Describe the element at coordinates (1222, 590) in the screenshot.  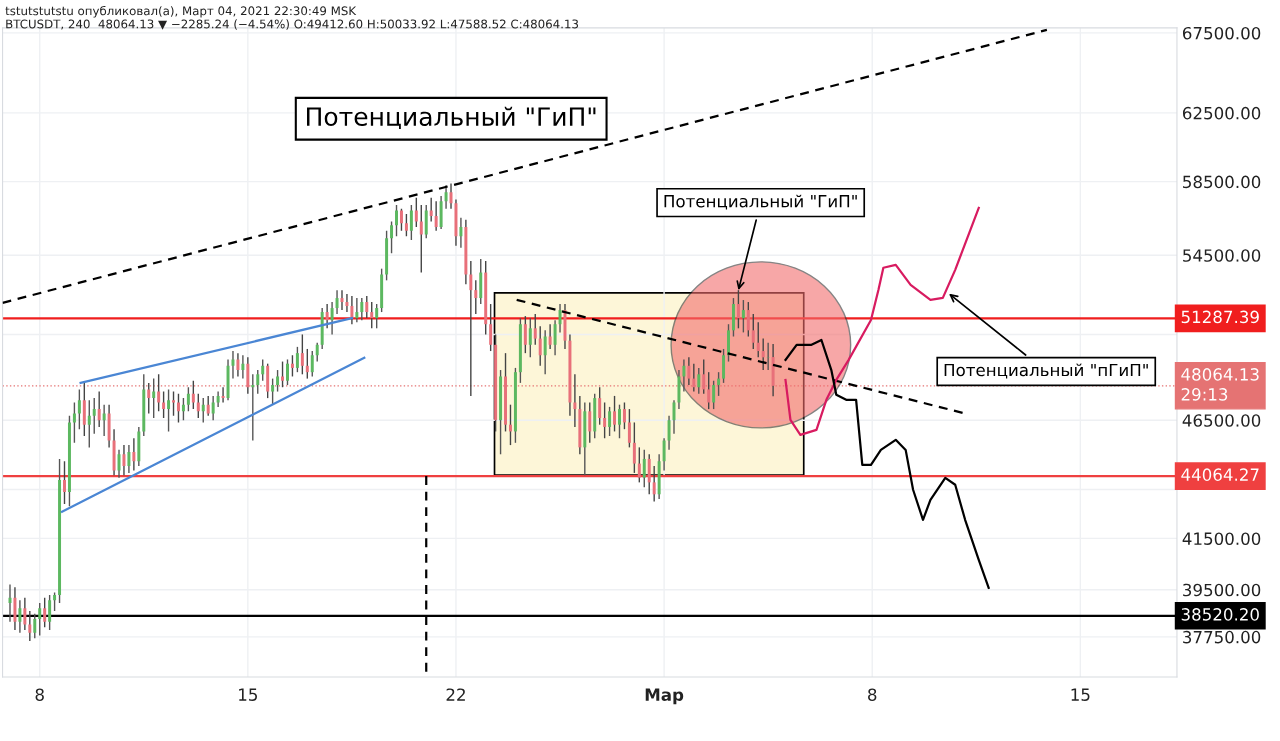
I see `y-tick-label: 39500.00` at that location.